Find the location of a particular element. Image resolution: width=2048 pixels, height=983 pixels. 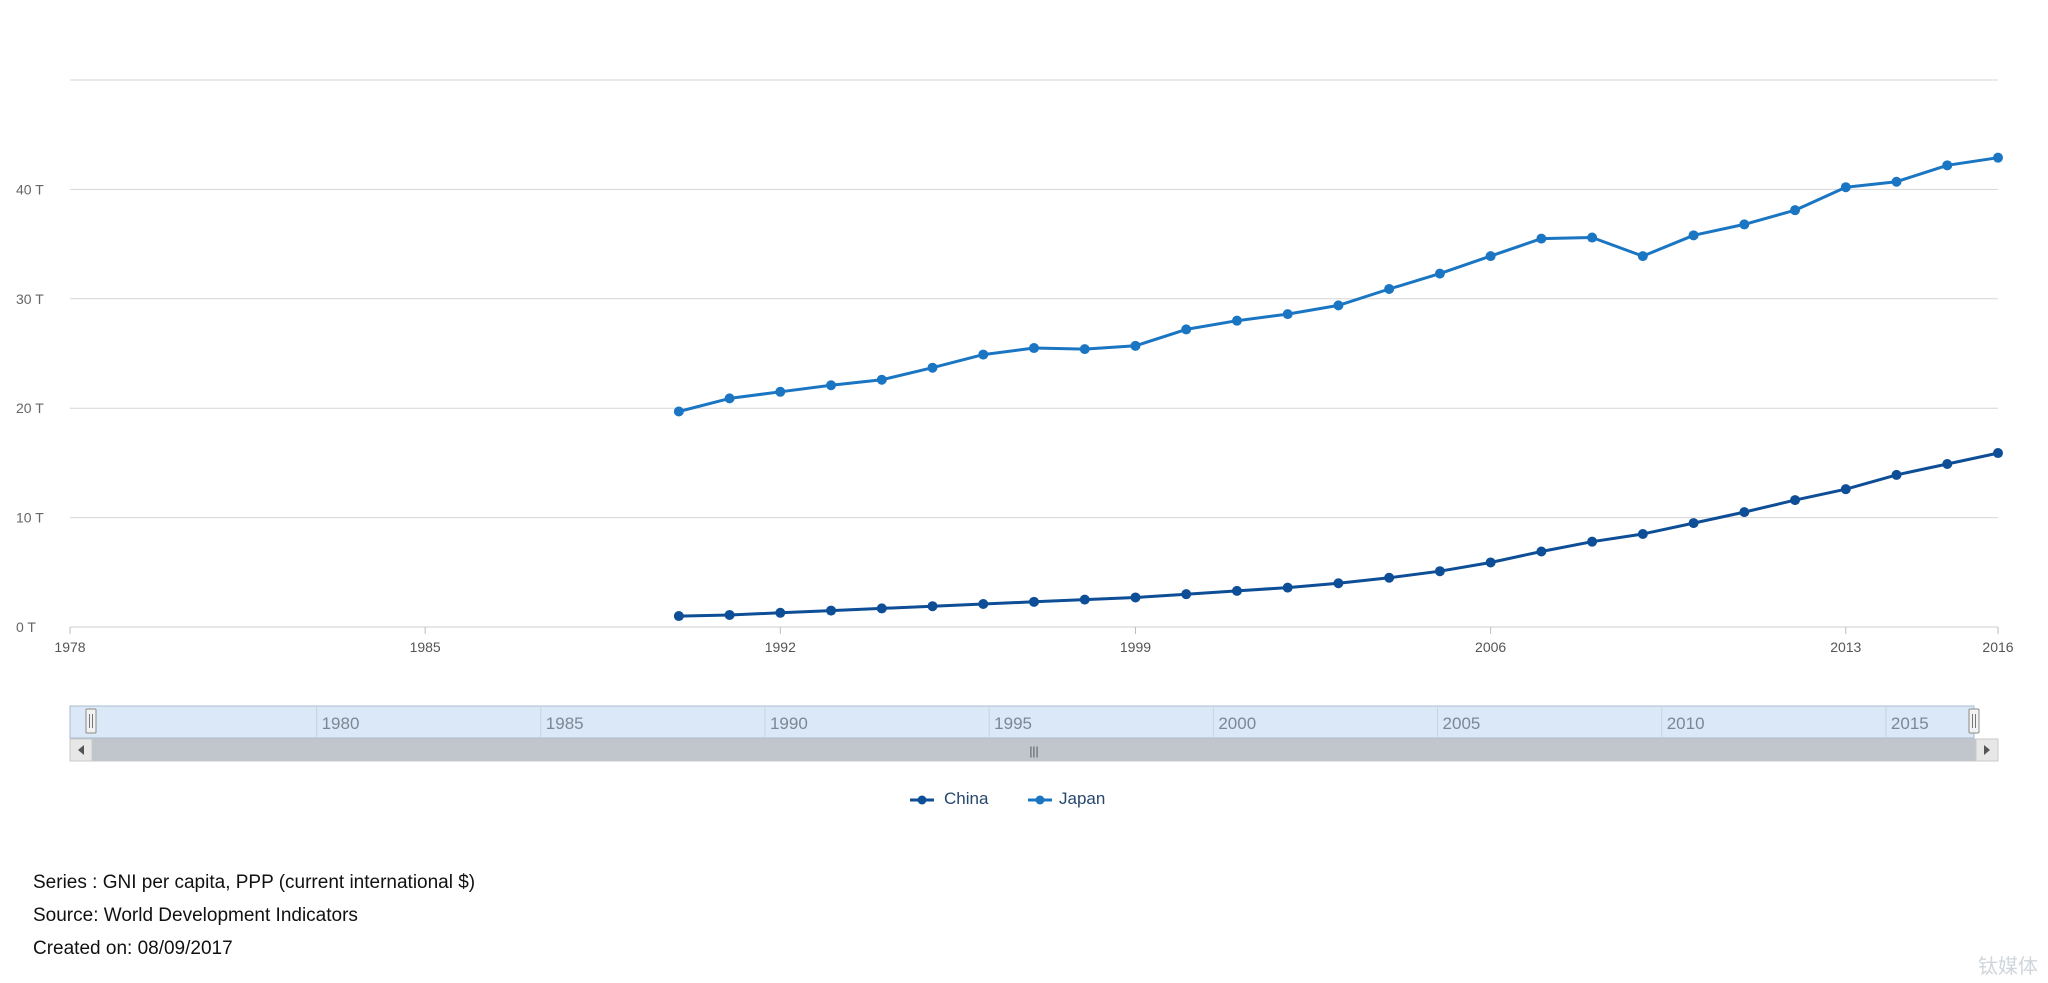

navigator-right-handle is located at coordinates (1974, 721).